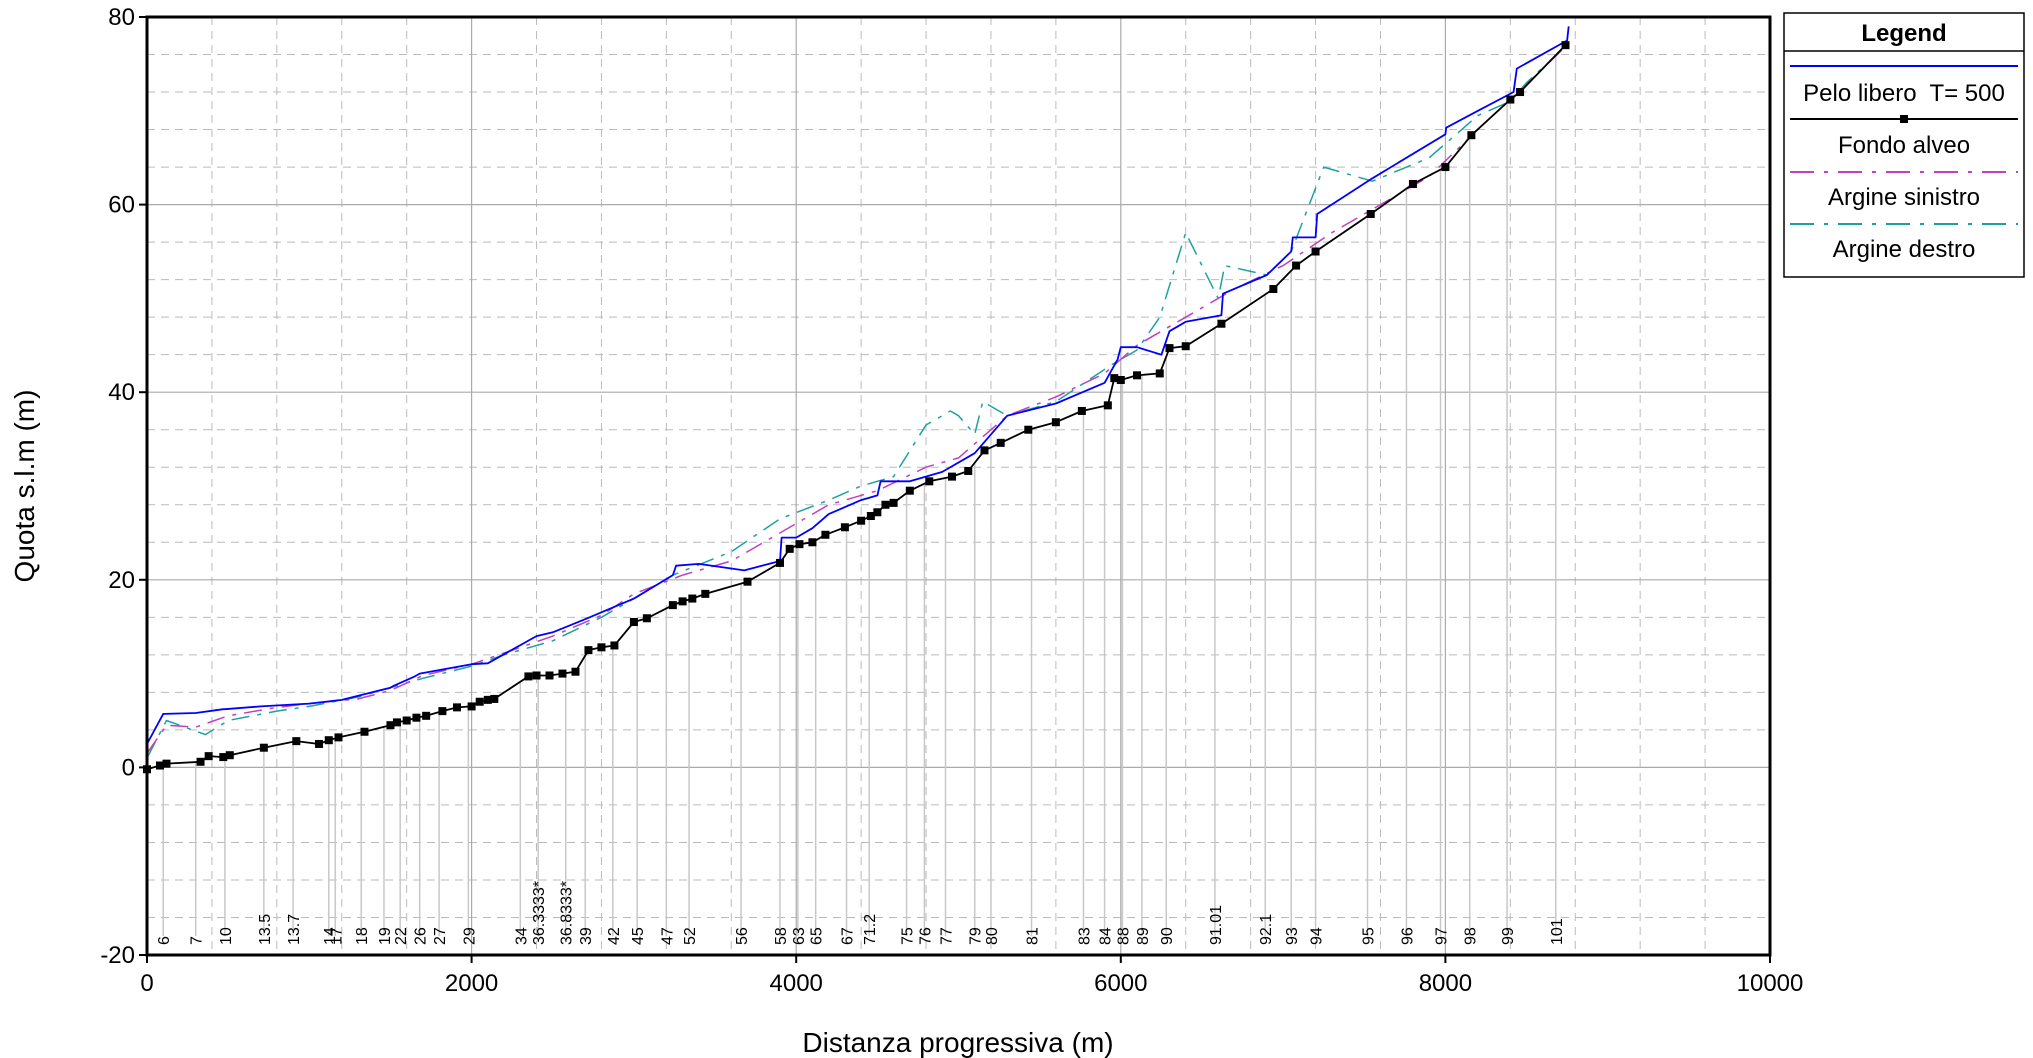 The width and height of the screenshot is (2033, 1058). Describe the element at coordinates (1292, 936) in the screenshot. I see `section-label: 93` at that location.